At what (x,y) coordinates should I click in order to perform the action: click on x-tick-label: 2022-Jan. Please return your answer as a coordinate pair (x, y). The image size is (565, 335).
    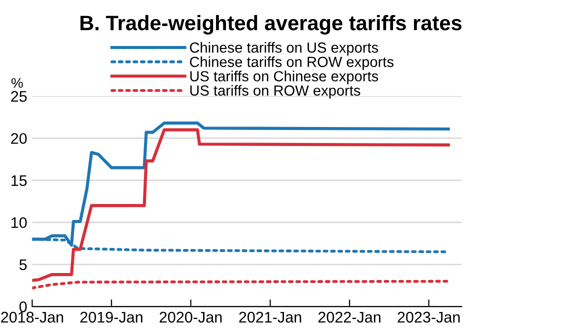
    Looking at the image, I should click on (349, 317).